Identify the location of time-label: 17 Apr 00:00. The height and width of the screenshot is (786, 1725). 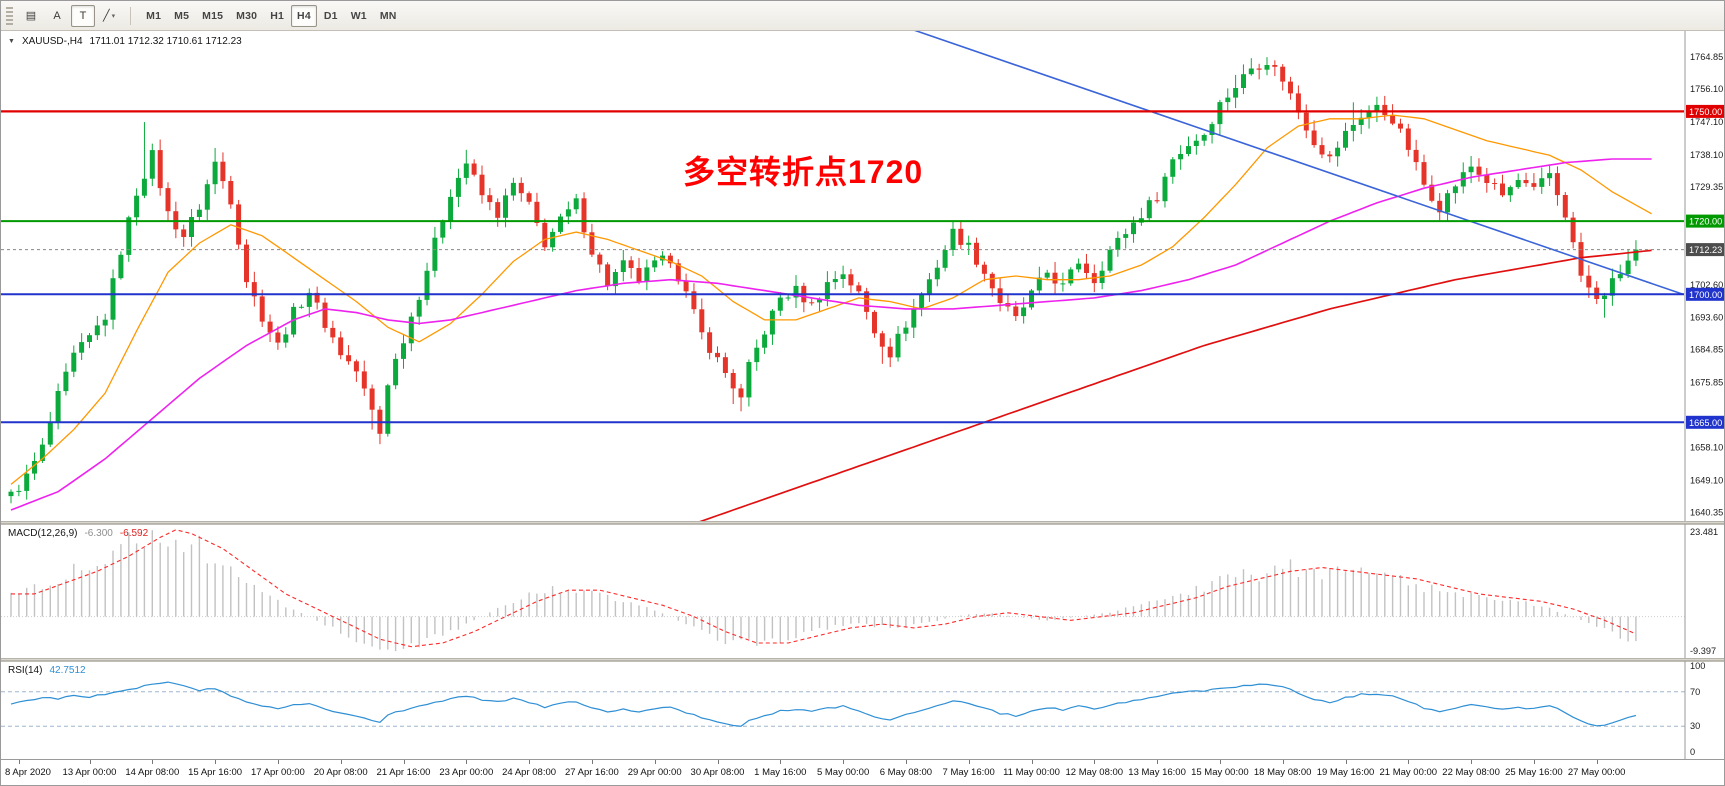
(277, 772).